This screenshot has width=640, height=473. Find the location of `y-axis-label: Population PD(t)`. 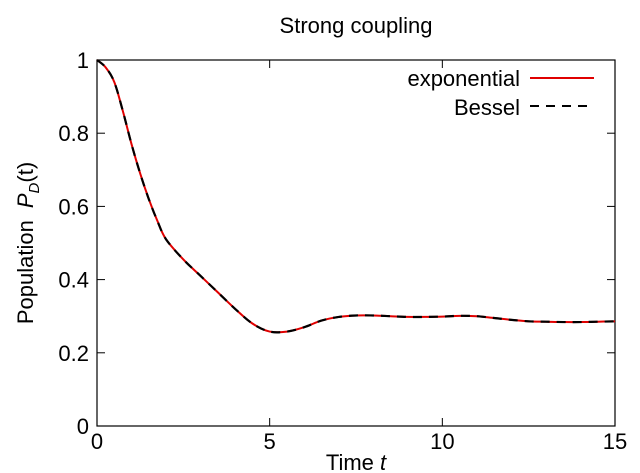

y-axis-label: Population PD(t) is located at coordinates (28, 243).